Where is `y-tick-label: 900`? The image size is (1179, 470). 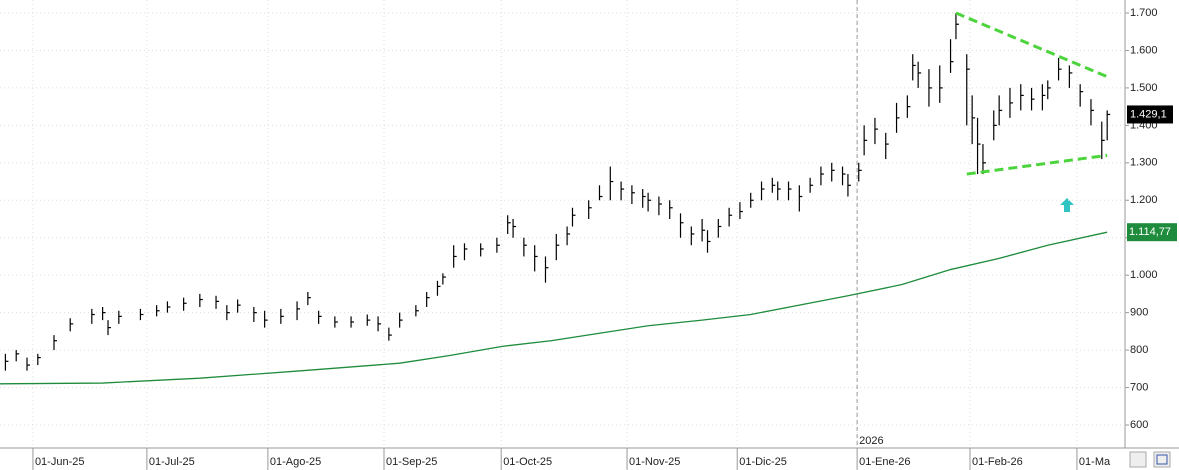 y-tick-label: 900 is located at coordinates (1139, 313).